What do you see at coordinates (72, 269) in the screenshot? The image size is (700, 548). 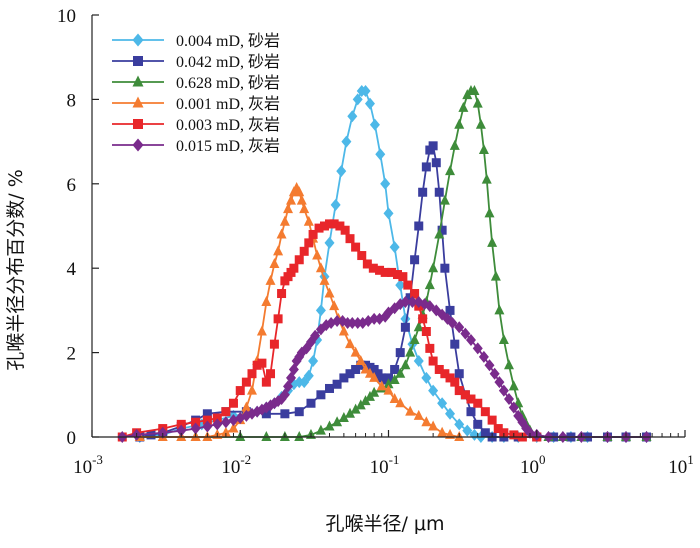 I see `y-tick-label: 4` at bounding box center [72, 269].